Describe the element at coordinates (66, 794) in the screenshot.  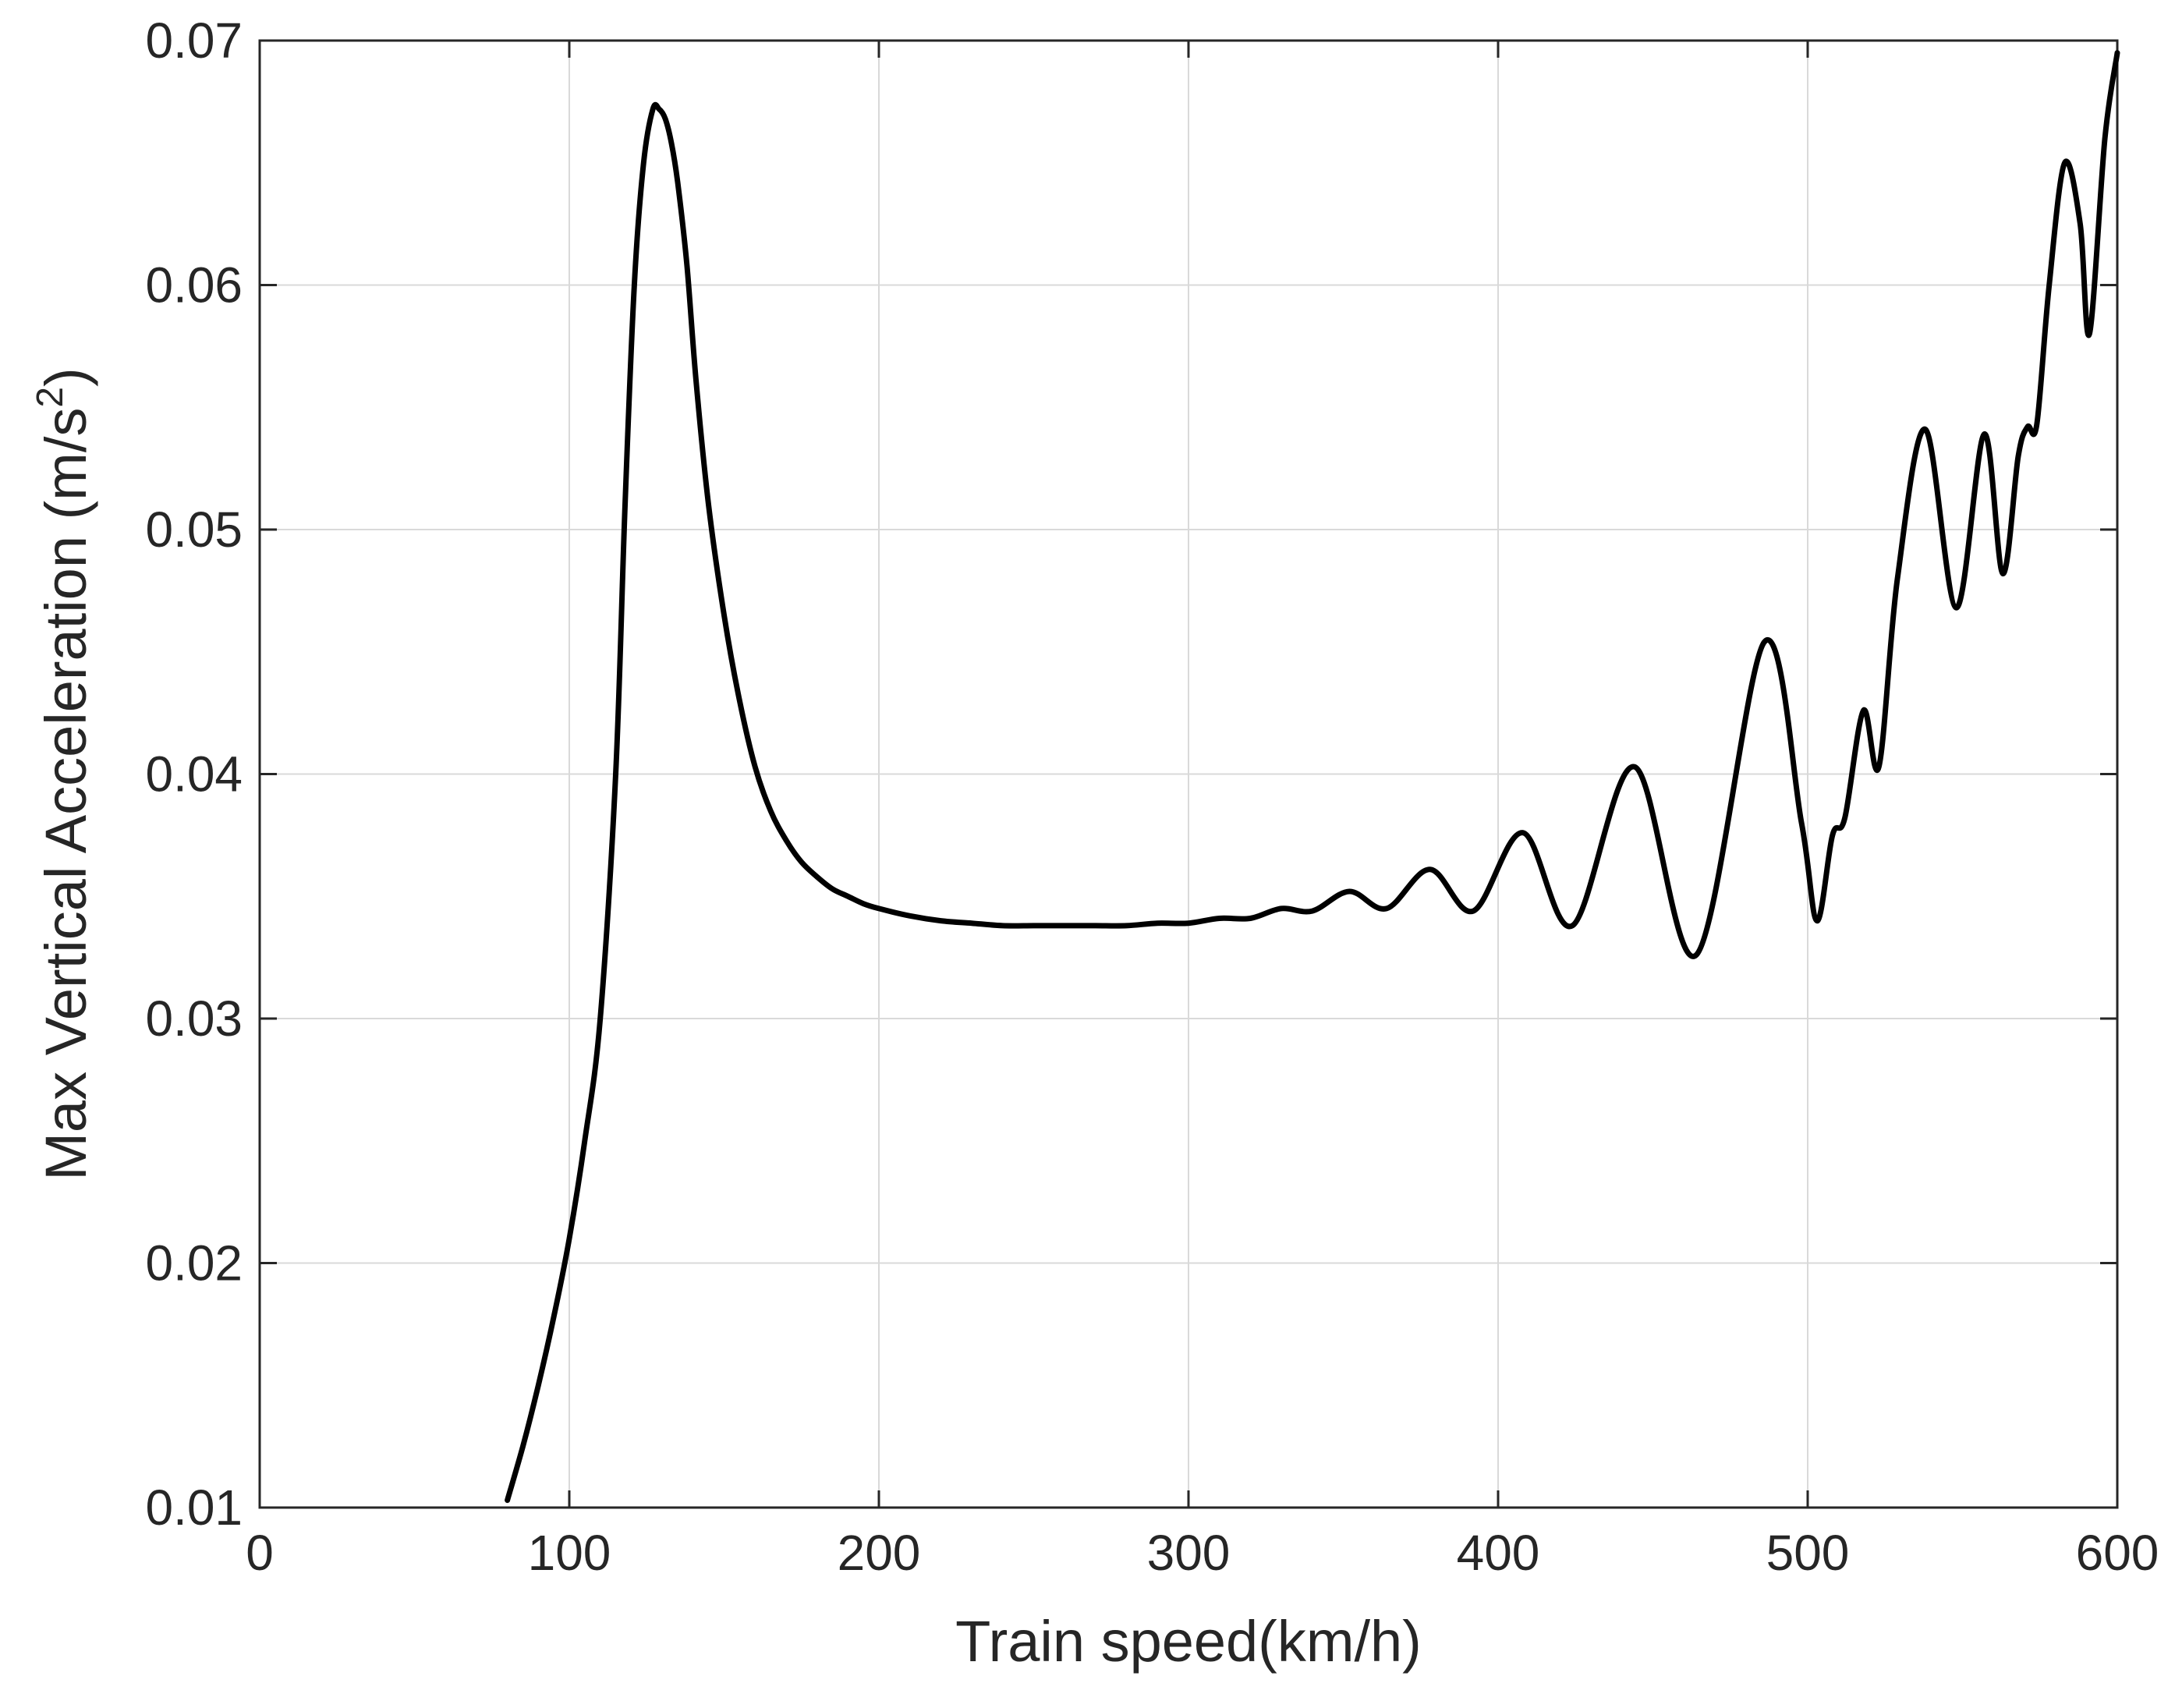
I see `y-axis-label-main: Max Vertical Acceleration (m/s` at that location.